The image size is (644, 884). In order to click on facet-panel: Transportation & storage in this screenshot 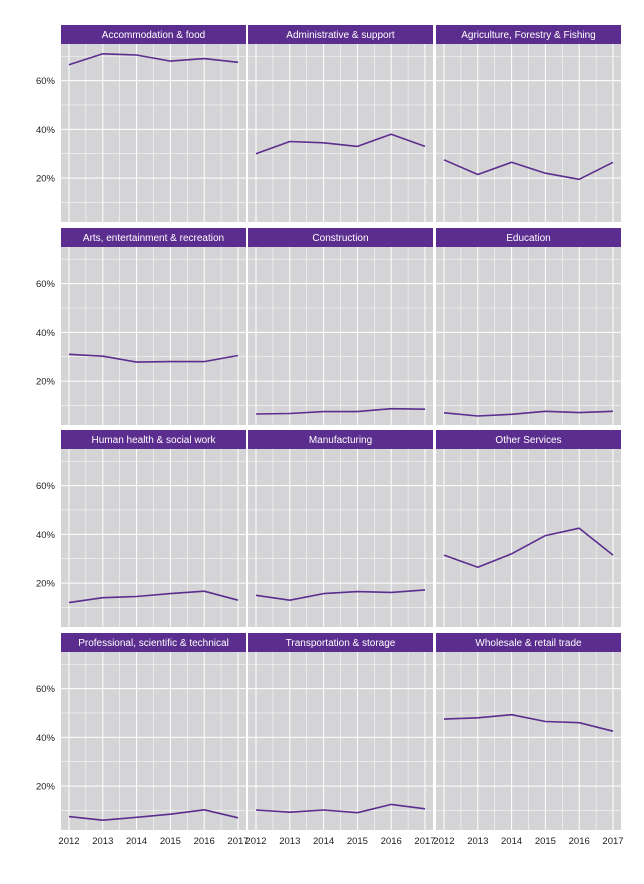, I will do `click(340, 731)`.